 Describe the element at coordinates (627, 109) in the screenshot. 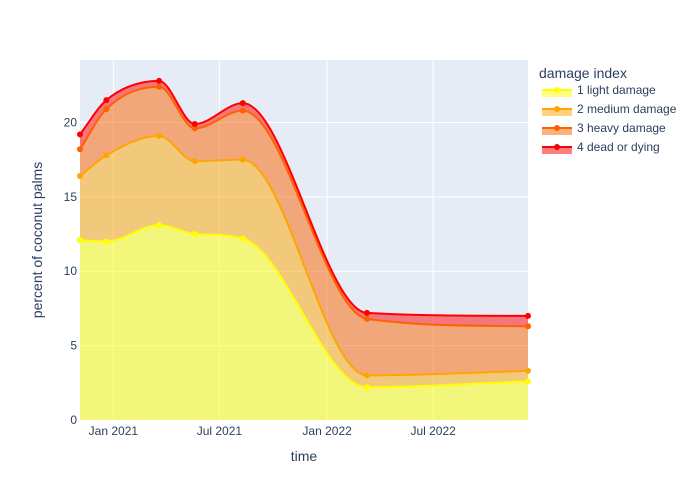

I see `legend-label: 2 medium damage` at that location.